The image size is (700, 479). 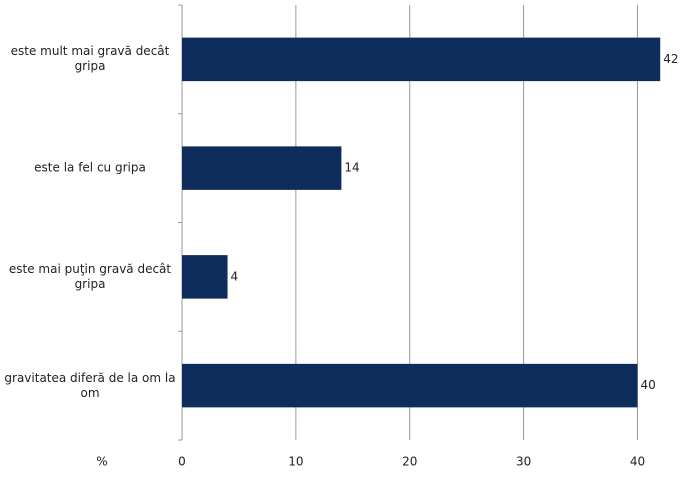 I want to click on value-label: 42, so click(x=670, y=59).